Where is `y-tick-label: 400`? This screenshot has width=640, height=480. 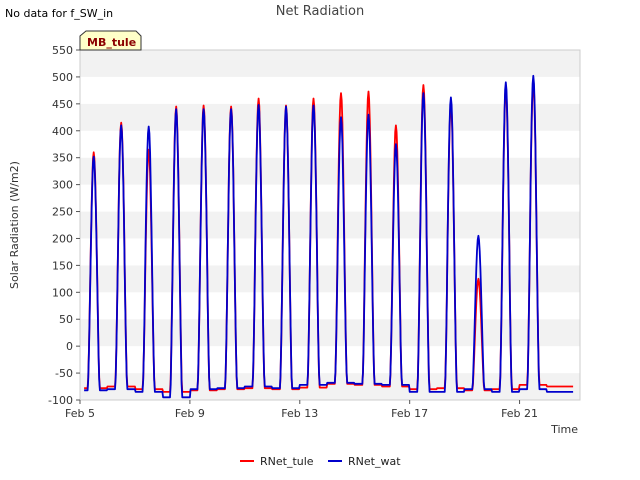
y-tick-label: 400 is located at coordinates (62, 131).